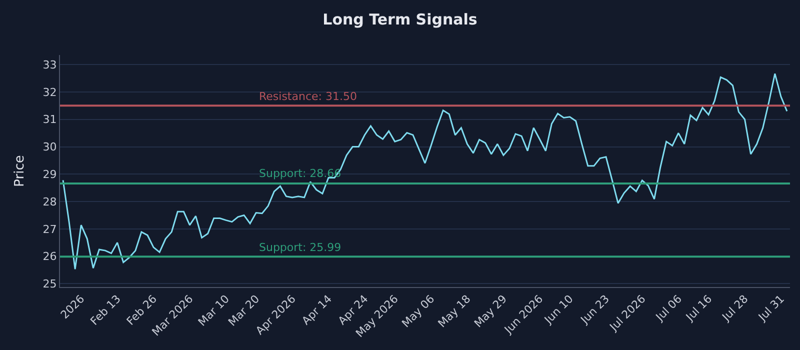 The width and height of the screenshot is (800, 350). I want to click on y-tick-label: 27, so click(49, 229).